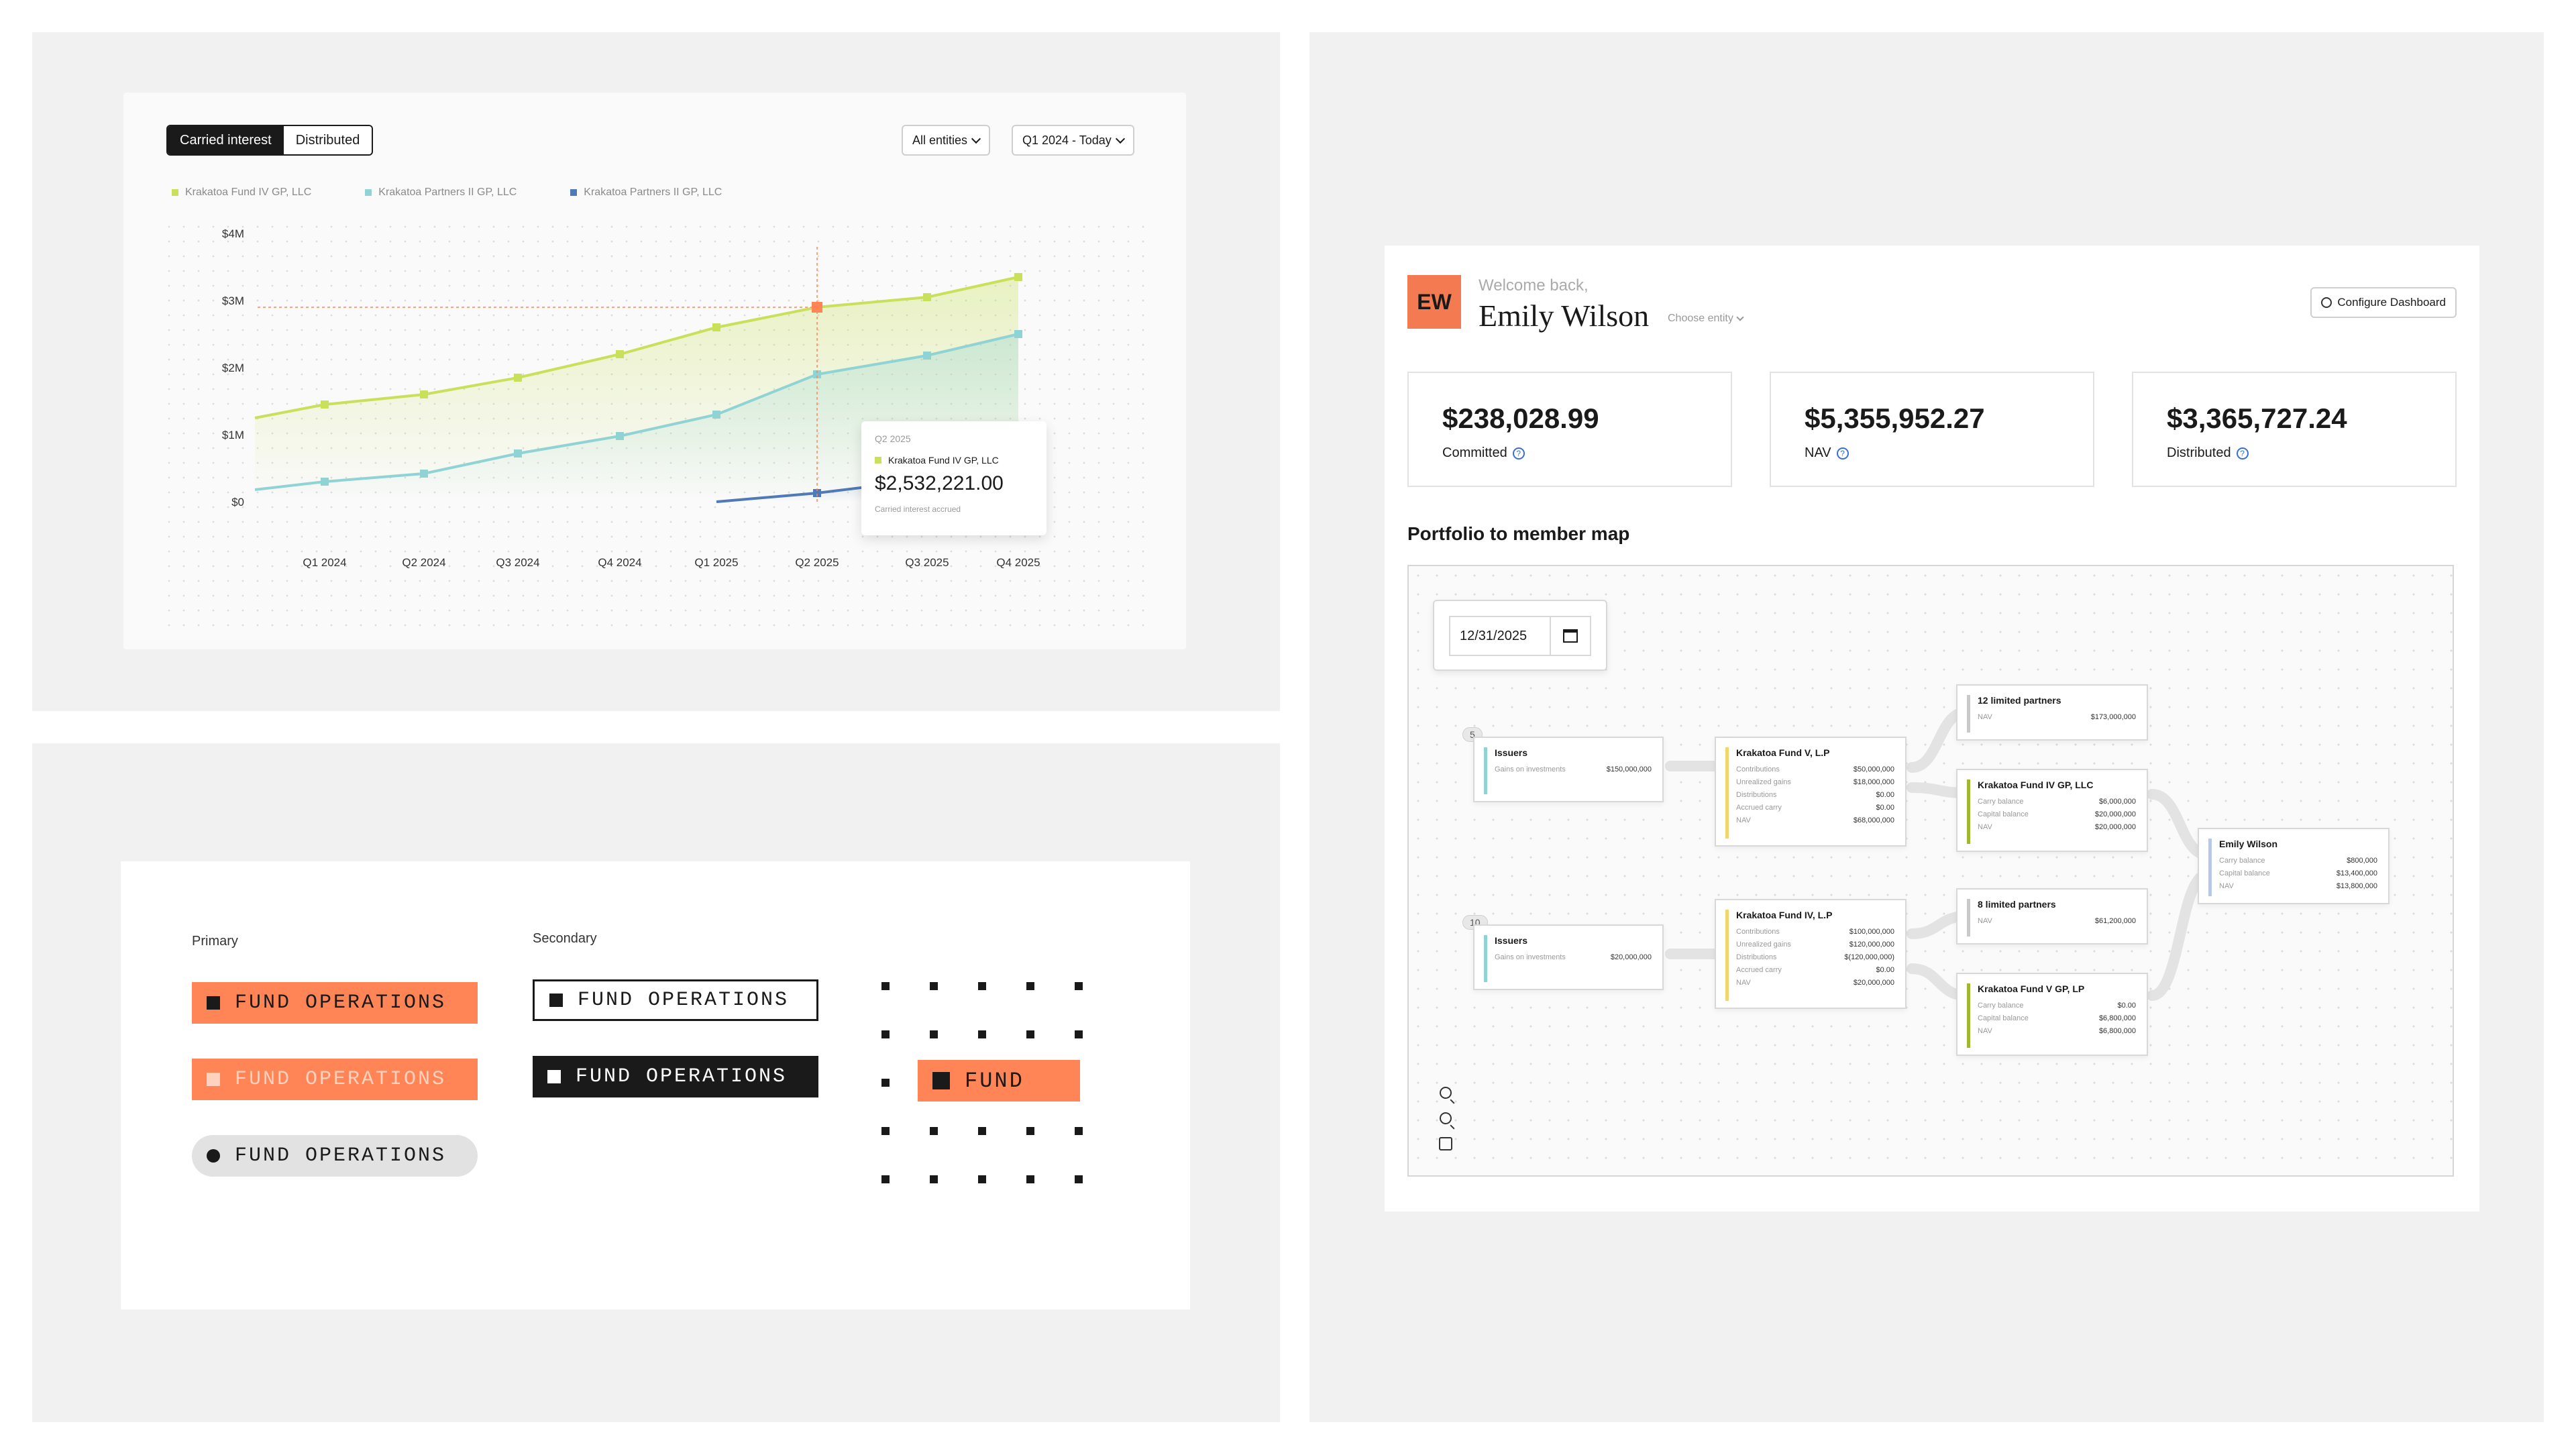  Describe the element at coordinates (2057, 802) in the screenshot. I see `node-row: Carry balance $6,000,000` at that location.